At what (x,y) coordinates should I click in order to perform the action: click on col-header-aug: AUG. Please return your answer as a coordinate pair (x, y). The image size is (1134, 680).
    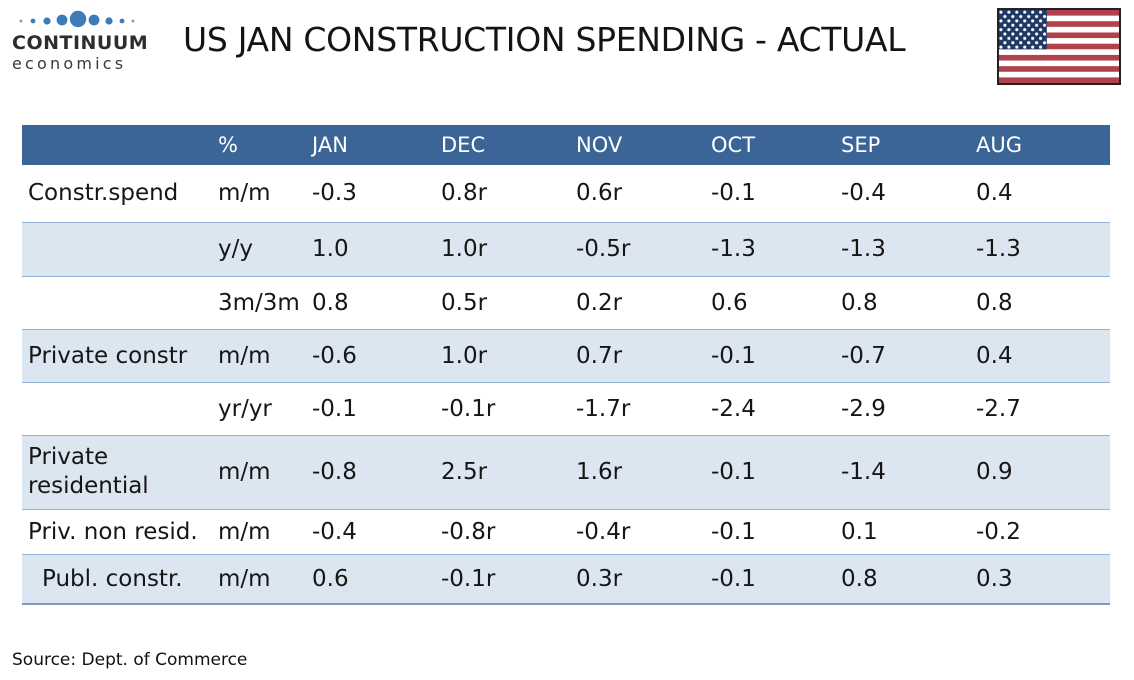
    Looking at the image, I should click on (1040, 145).